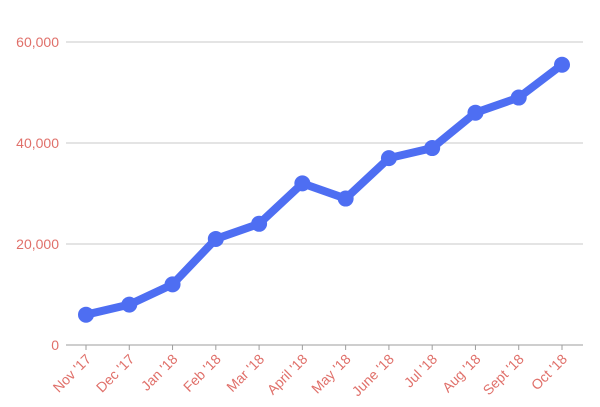  Describe the element at coordinates (37, 244) in the screenshot. I see `y-tick-label: 20,000` at that location.